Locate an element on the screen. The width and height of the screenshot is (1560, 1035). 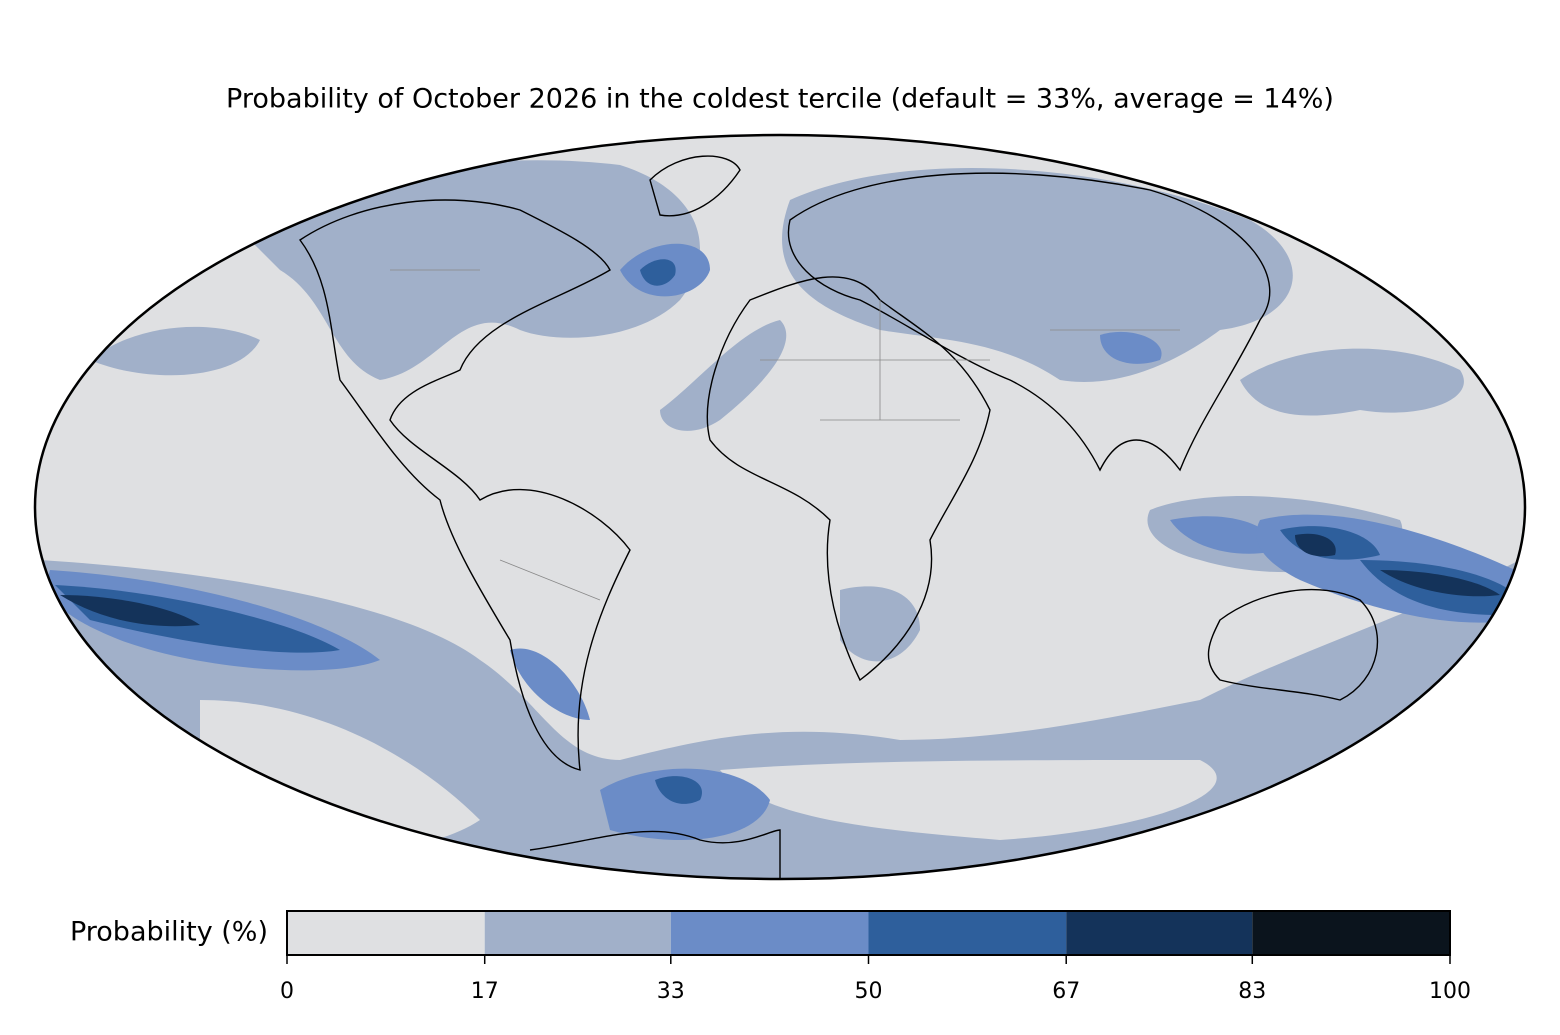
colorbar-label: Probability (%) is located at coordinates (169, 932).